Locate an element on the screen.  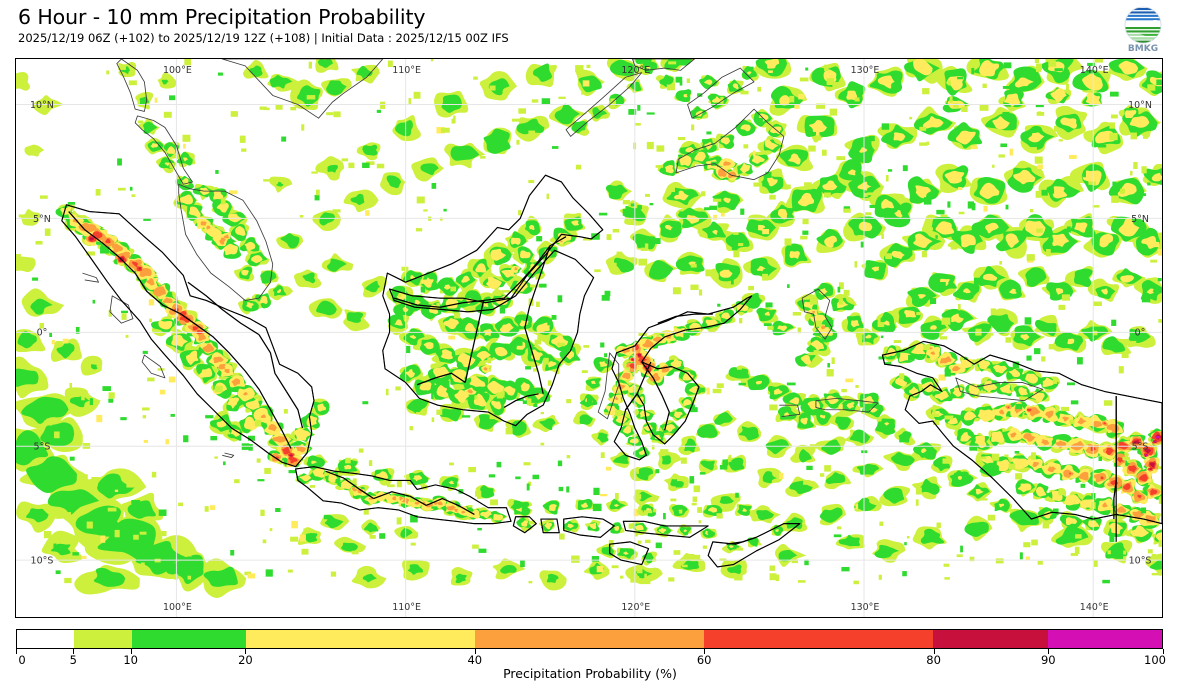
colorbar-tick-label: 40 is located at coordinates (475, 660).